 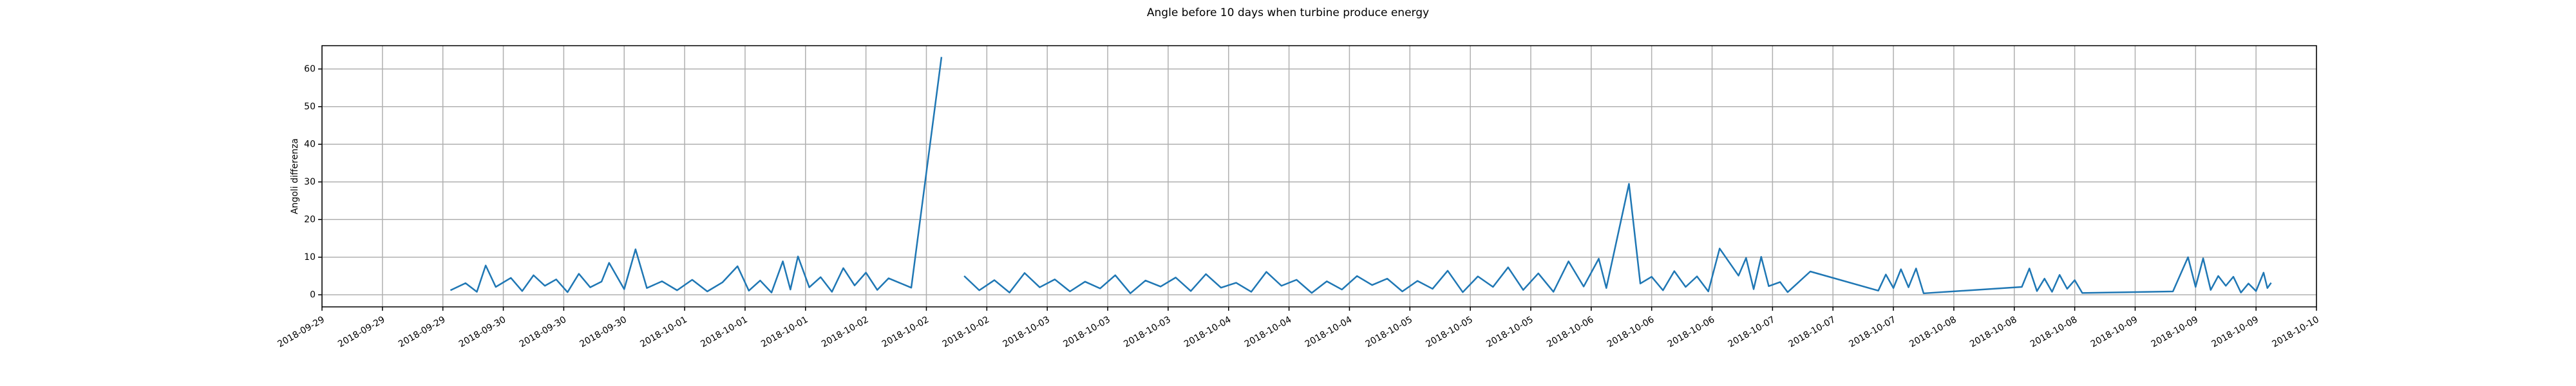 I want to click on y-tick-label: 50, so click(x=310, y=107).